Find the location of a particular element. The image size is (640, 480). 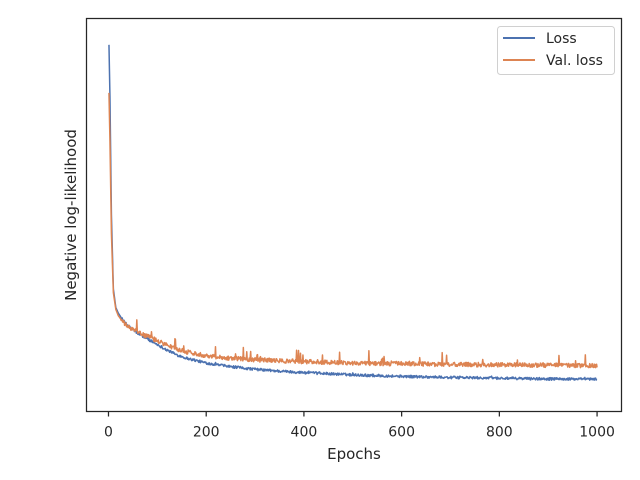

x-tick-label: 800 is located at coordinates (499, 433).